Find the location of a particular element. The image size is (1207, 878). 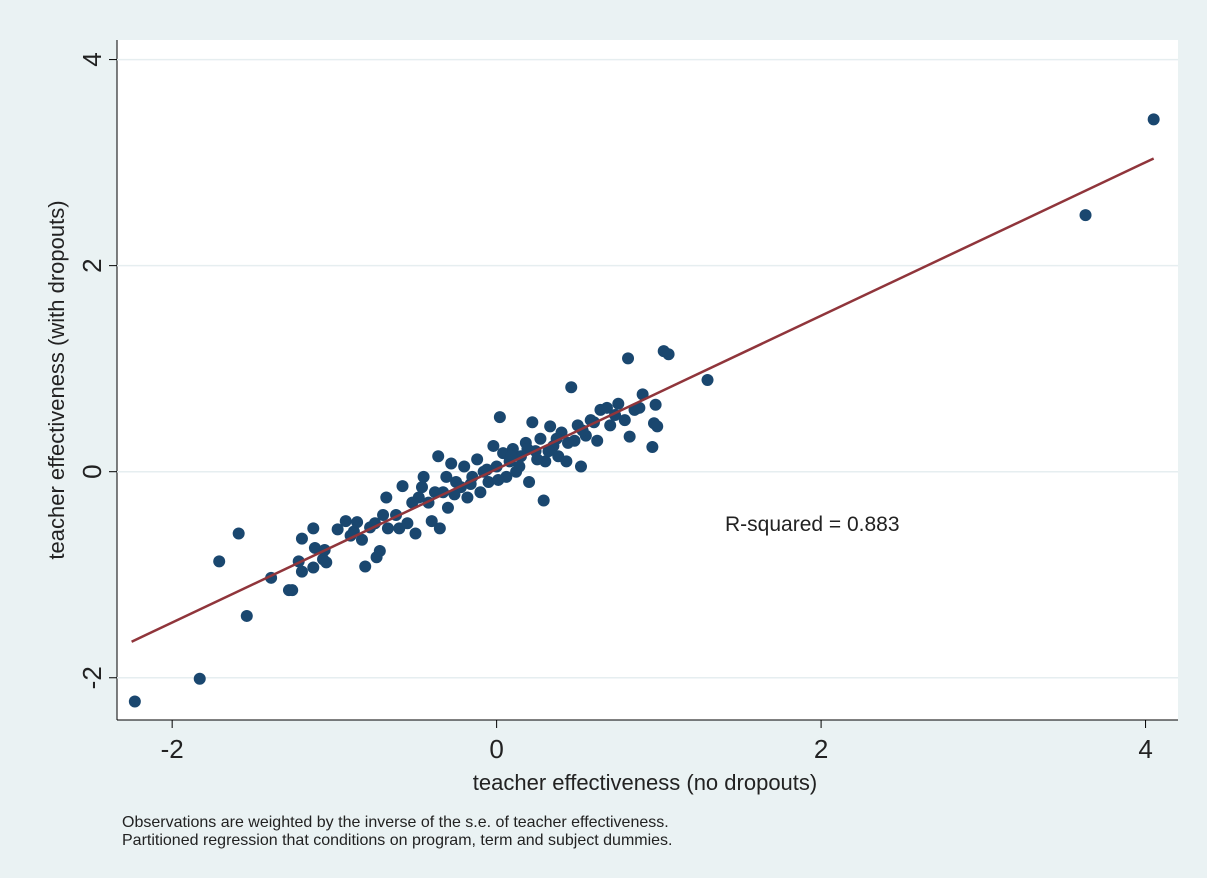

x-axis-label: teacher effectiveness (no dropouts) is located at coordinates (645, 782).